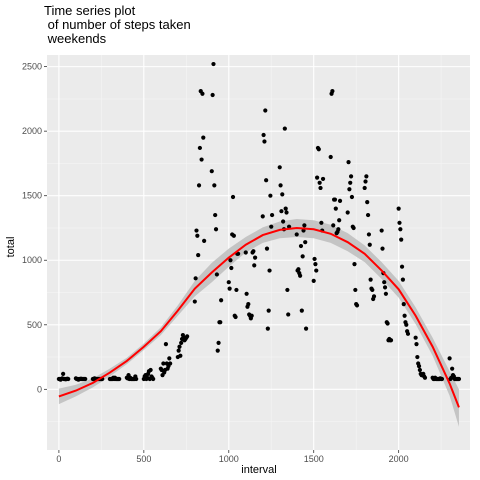  I want to click on x-axis: 0 500 1000 1500 2000, so click(232, 457).